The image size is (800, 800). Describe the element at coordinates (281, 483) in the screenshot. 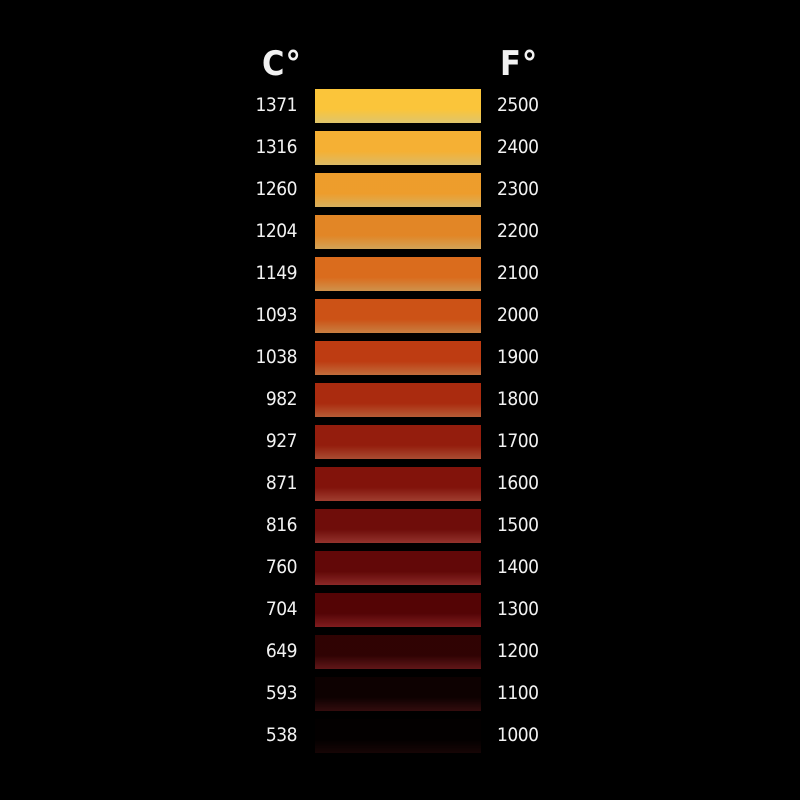

I see `celsius-label: 871` at that location.